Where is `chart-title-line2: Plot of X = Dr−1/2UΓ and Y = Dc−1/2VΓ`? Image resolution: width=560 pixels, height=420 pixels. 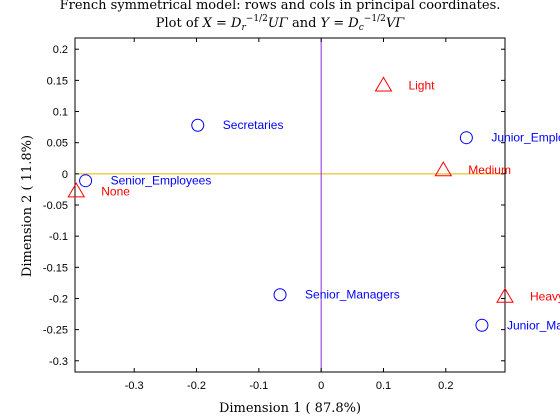 chart-title-line2: Plot of X = Dr−1/2UΓ and Y = Dc−1/2VΓ is located at coordinates (280, 23).